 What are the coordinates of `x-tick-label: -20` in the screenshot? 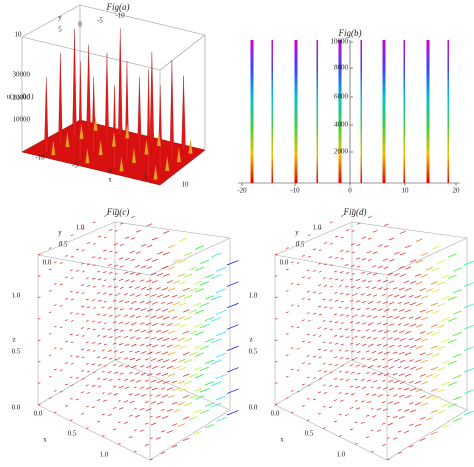 It's located at (242, 191).